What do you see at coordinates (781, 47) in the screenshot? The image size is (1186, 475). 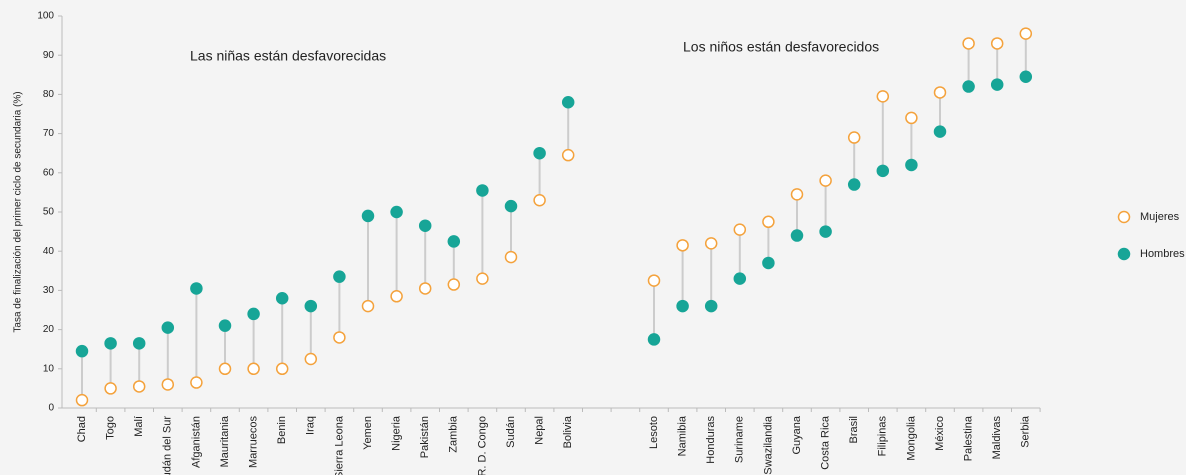 I see `annotation: Los niños están desfavorecidos` at bounding box center [781, 47].